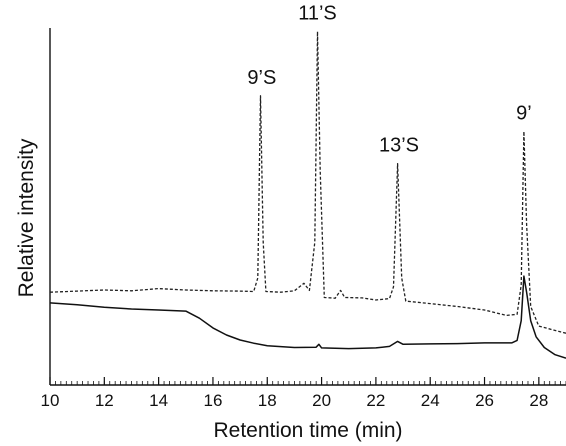  I want to click on x-axis-title: Retention time (min), so click(307, 430).